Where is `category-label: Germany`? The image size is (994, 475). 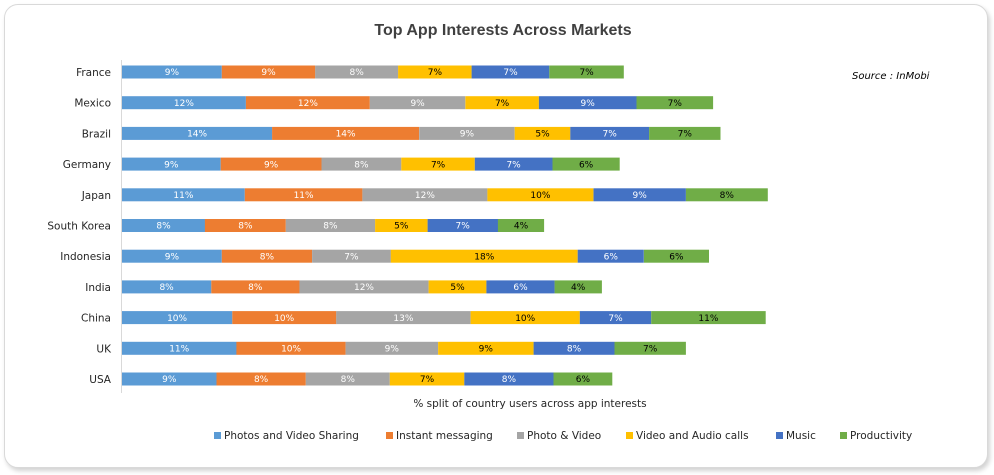
category-label: Germany is located at coordinates (87, 165).